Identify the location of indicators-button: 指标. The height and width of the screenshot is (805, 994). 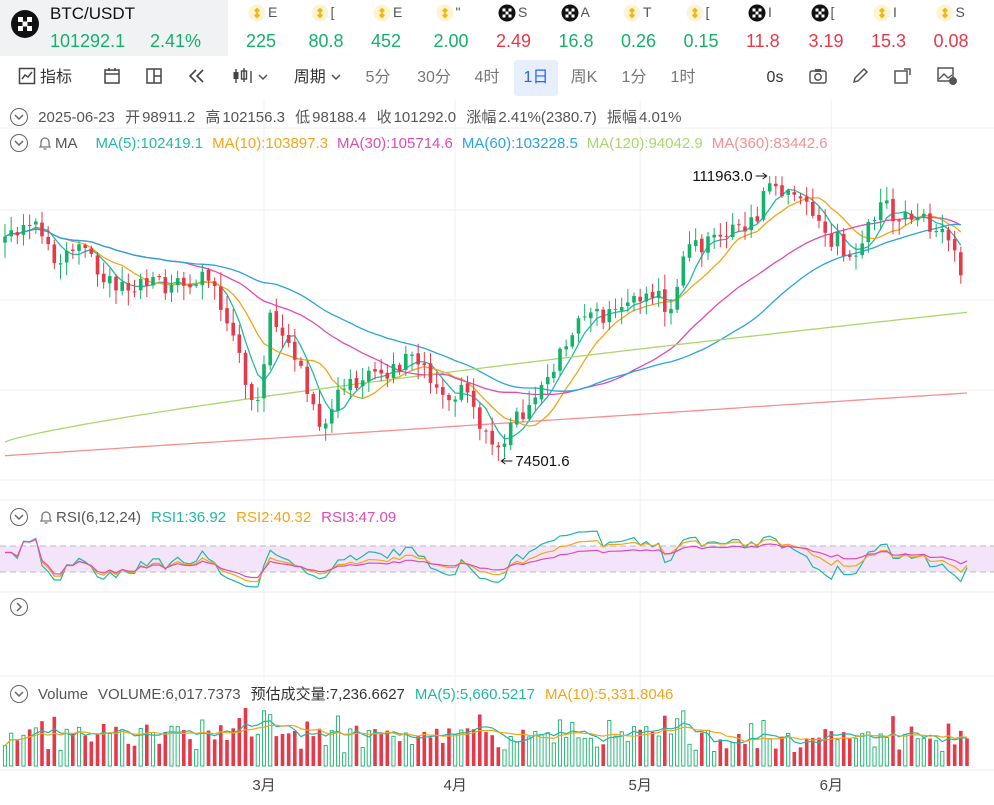
(45, 78).